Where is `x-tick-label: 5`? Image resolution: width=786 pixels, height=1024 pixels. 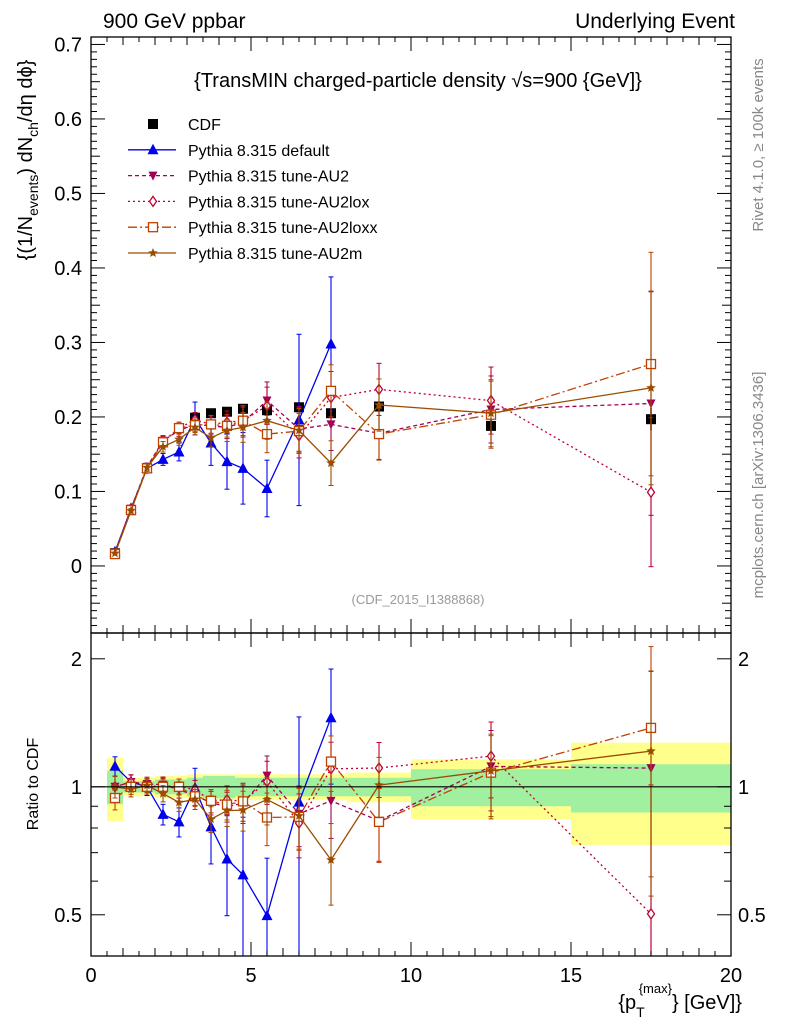
x-tick-label: 5 is located at coordinates (250, 976).